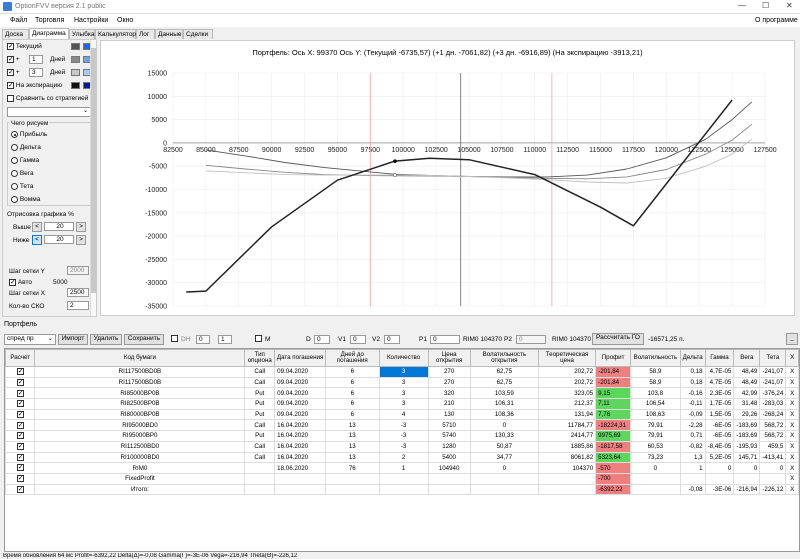 This screenshot has height=559, width=800. What do you see at coordinates (37, 227) in the screenshot?
I see `above-decrease-button: <` at bounding box center [37, 227].